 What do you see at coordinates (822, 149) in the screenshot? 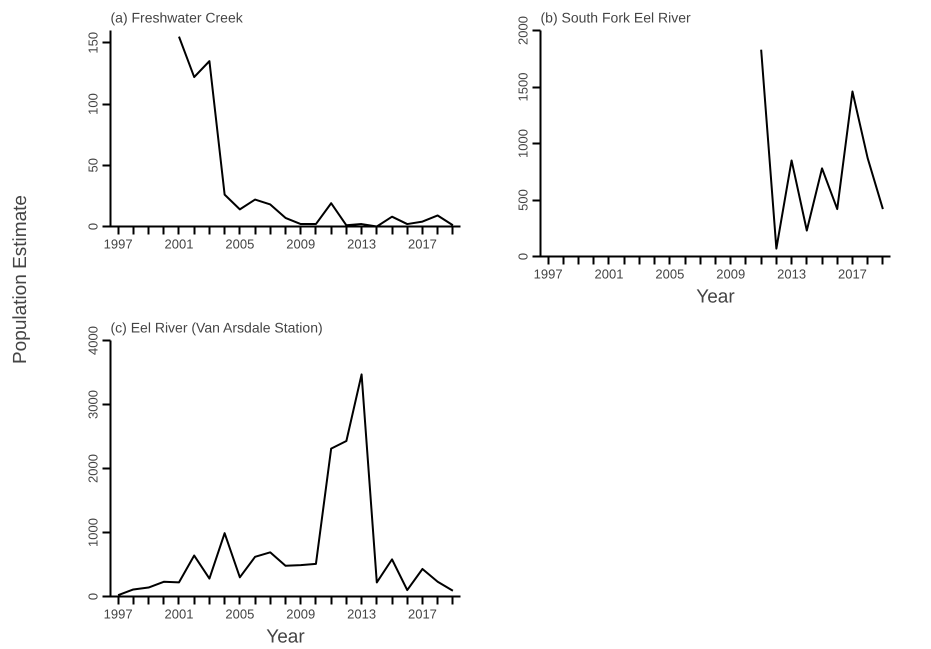
I see `line-series` at bounding box center [822, 149].